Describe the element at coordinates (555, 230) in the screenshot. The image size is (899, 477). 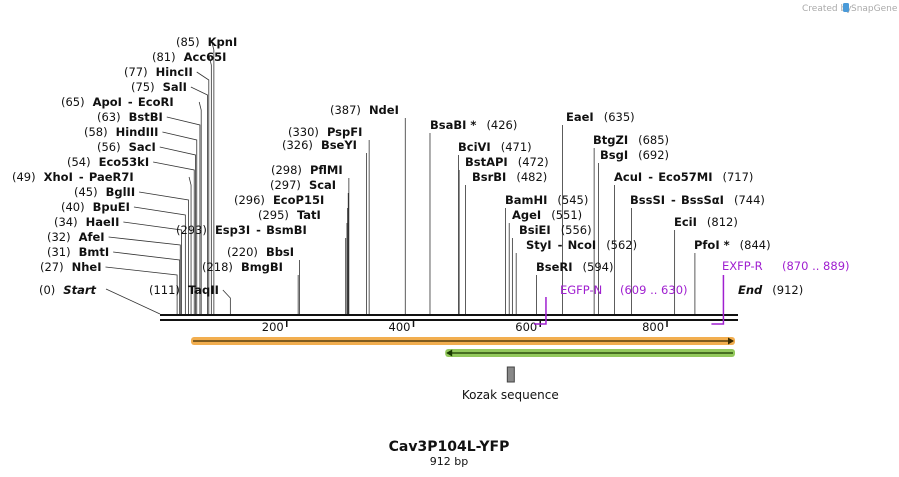
I see `site-bsiei: BsiEI (556)` at that location.